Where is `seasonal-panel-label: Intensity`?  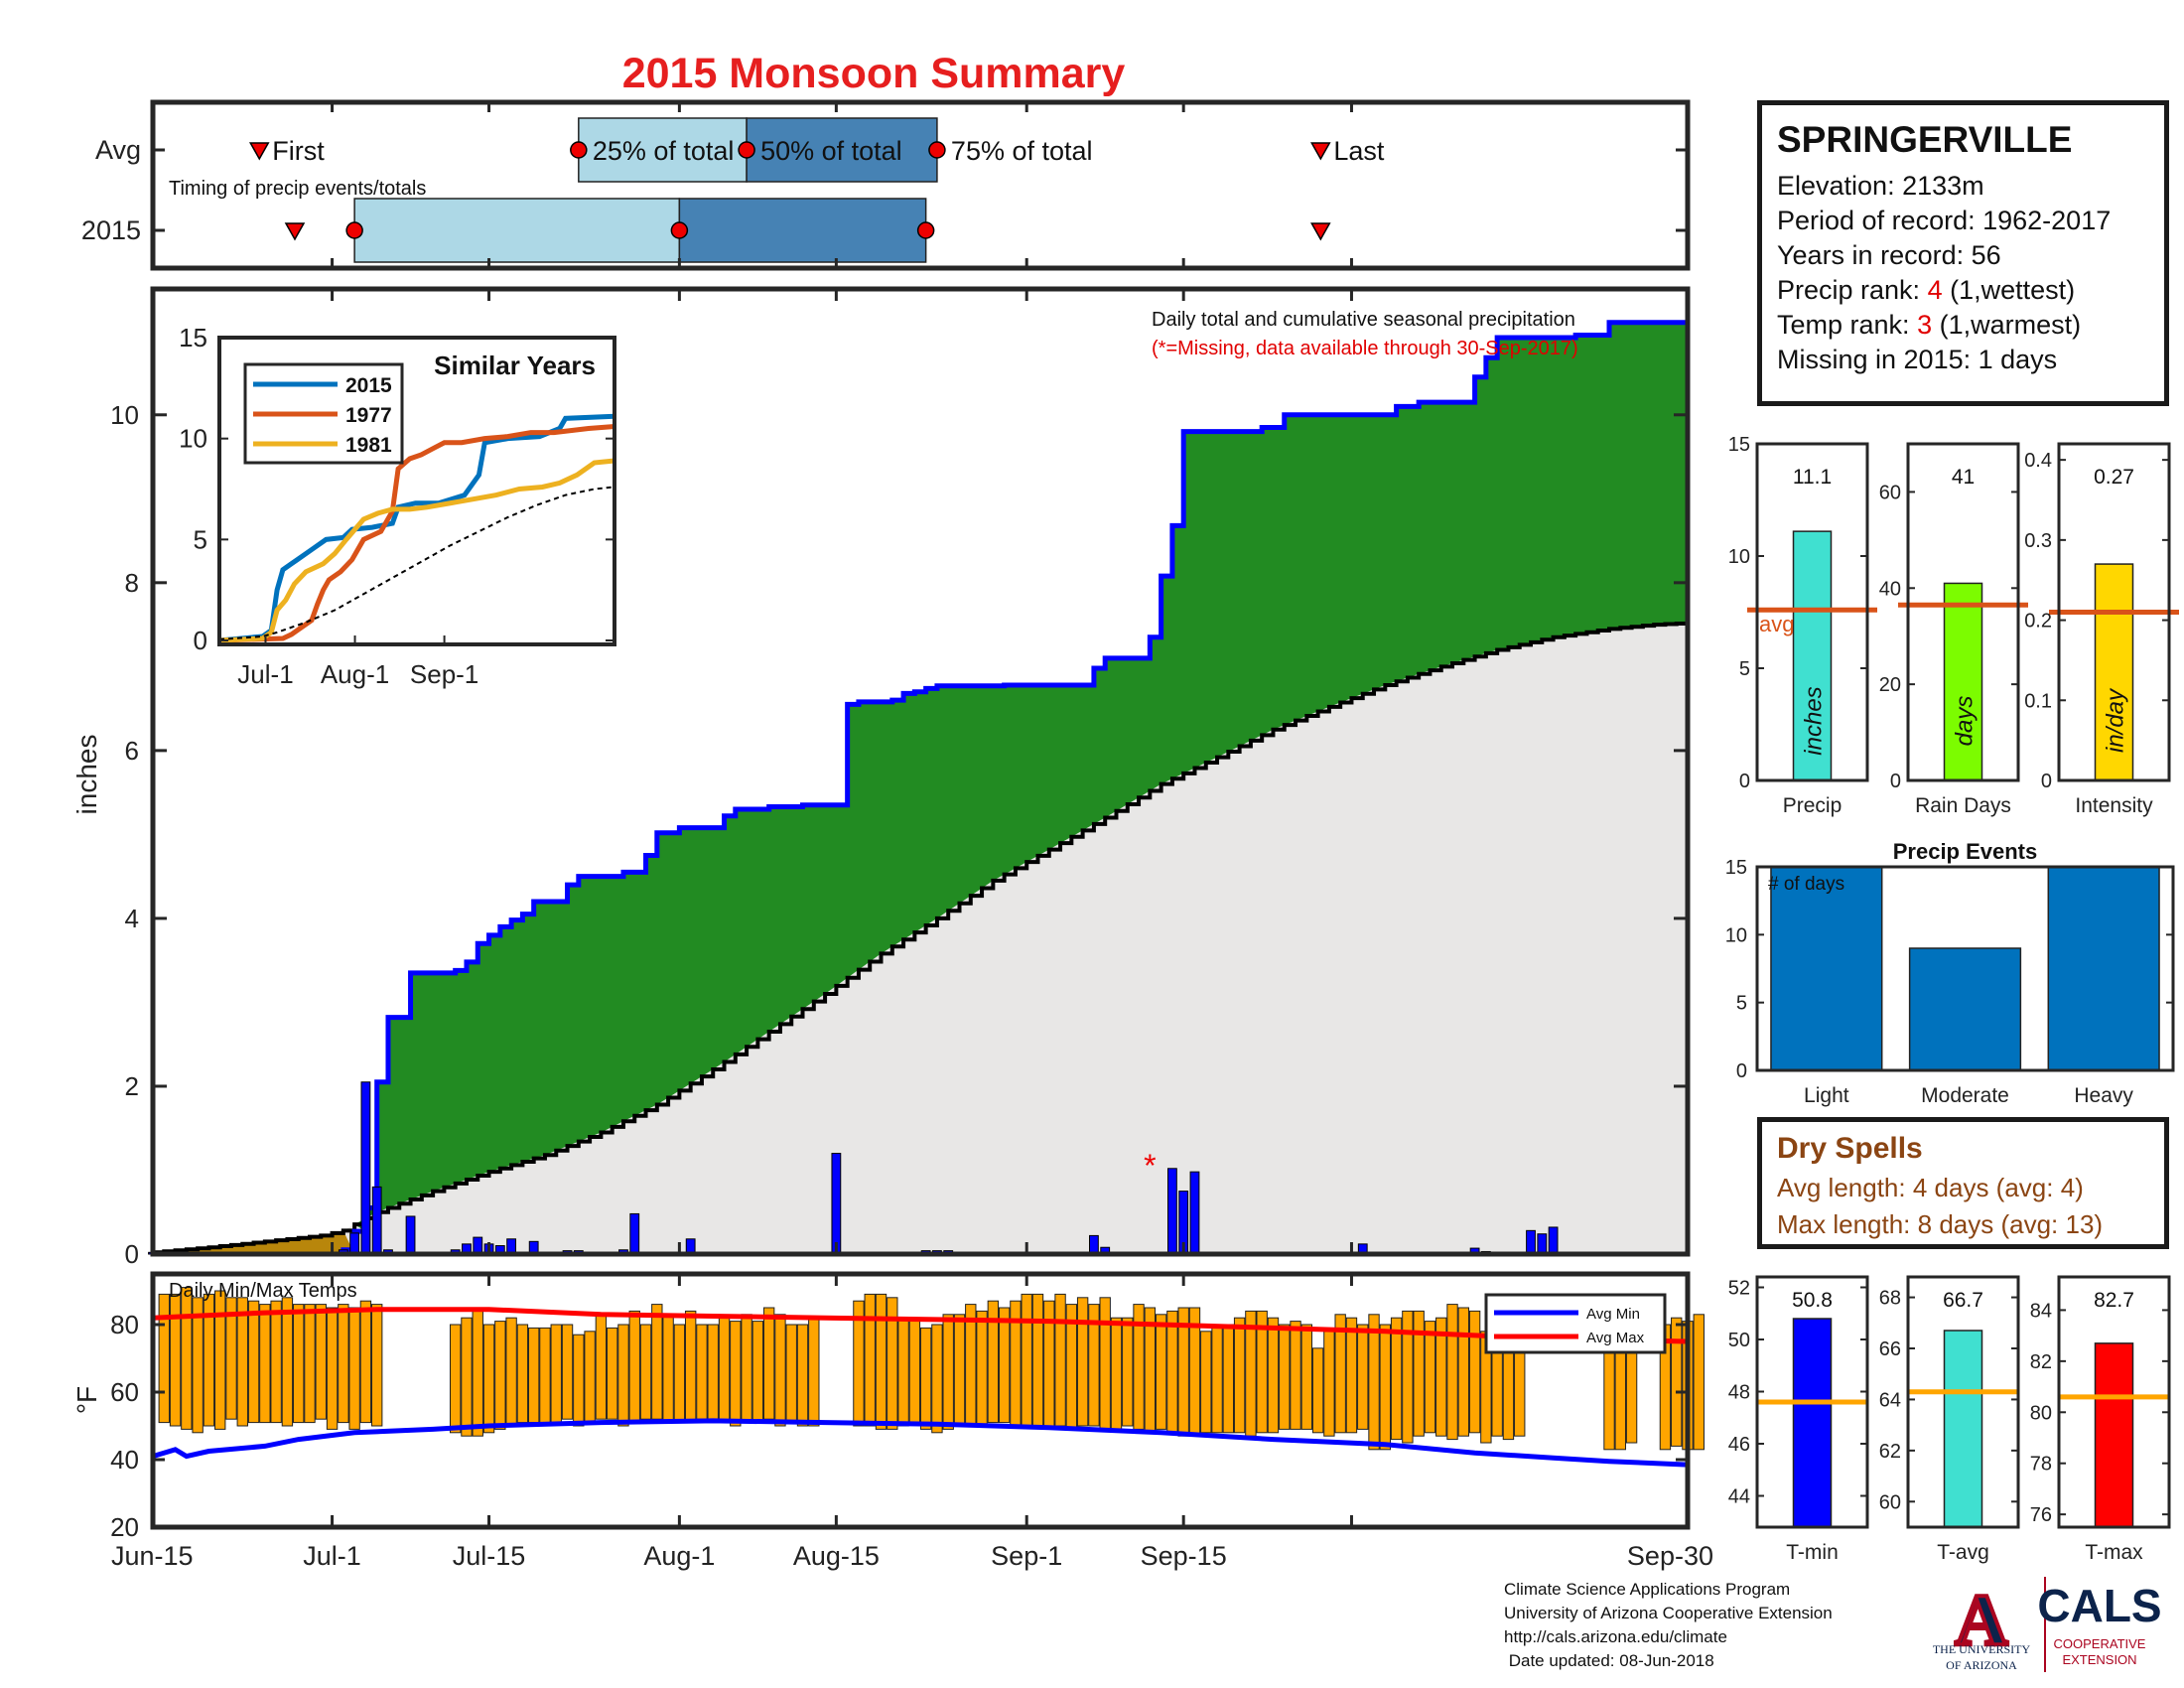 seasonal-panel-label: Intensity is located at coordinates (2114, 805).